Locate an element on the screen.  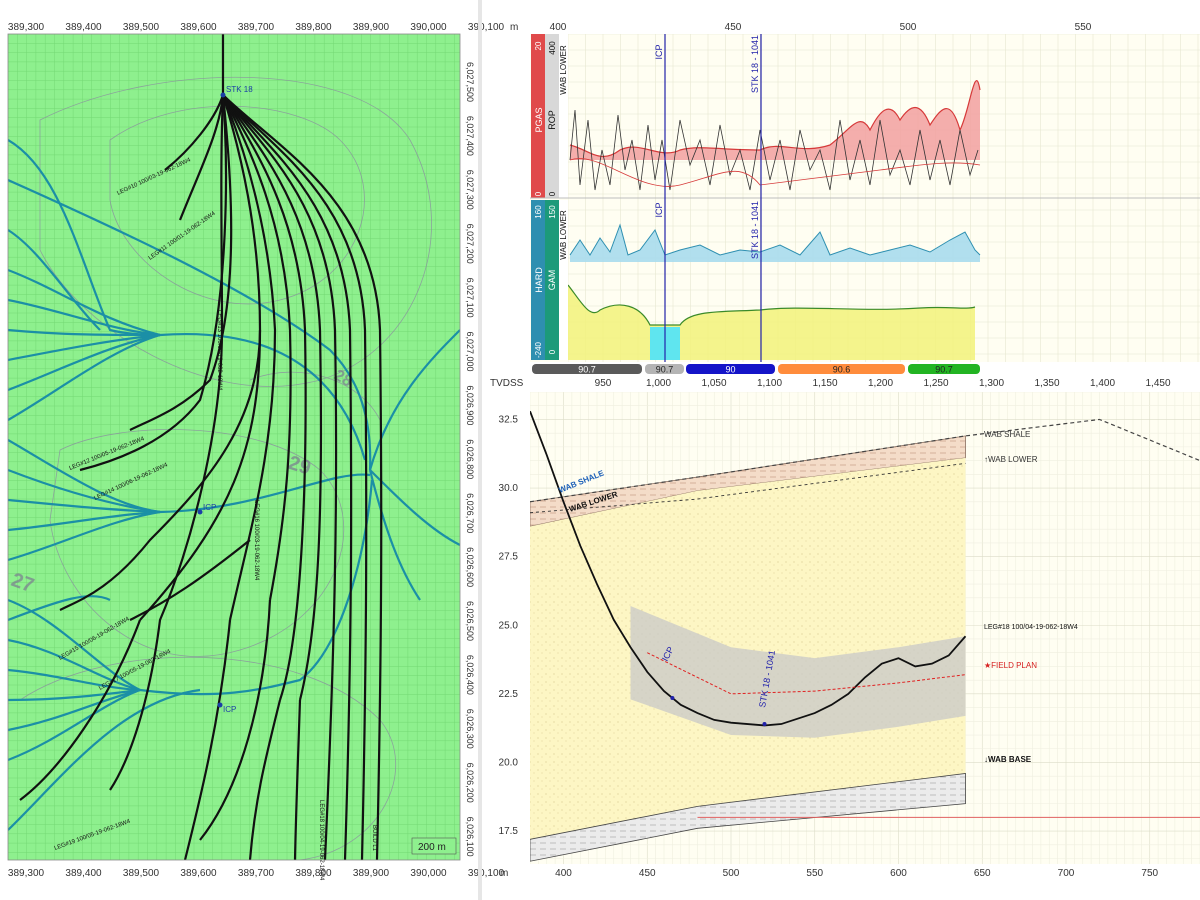
scale-bar: 200 m is located at coordinates (434, 846).